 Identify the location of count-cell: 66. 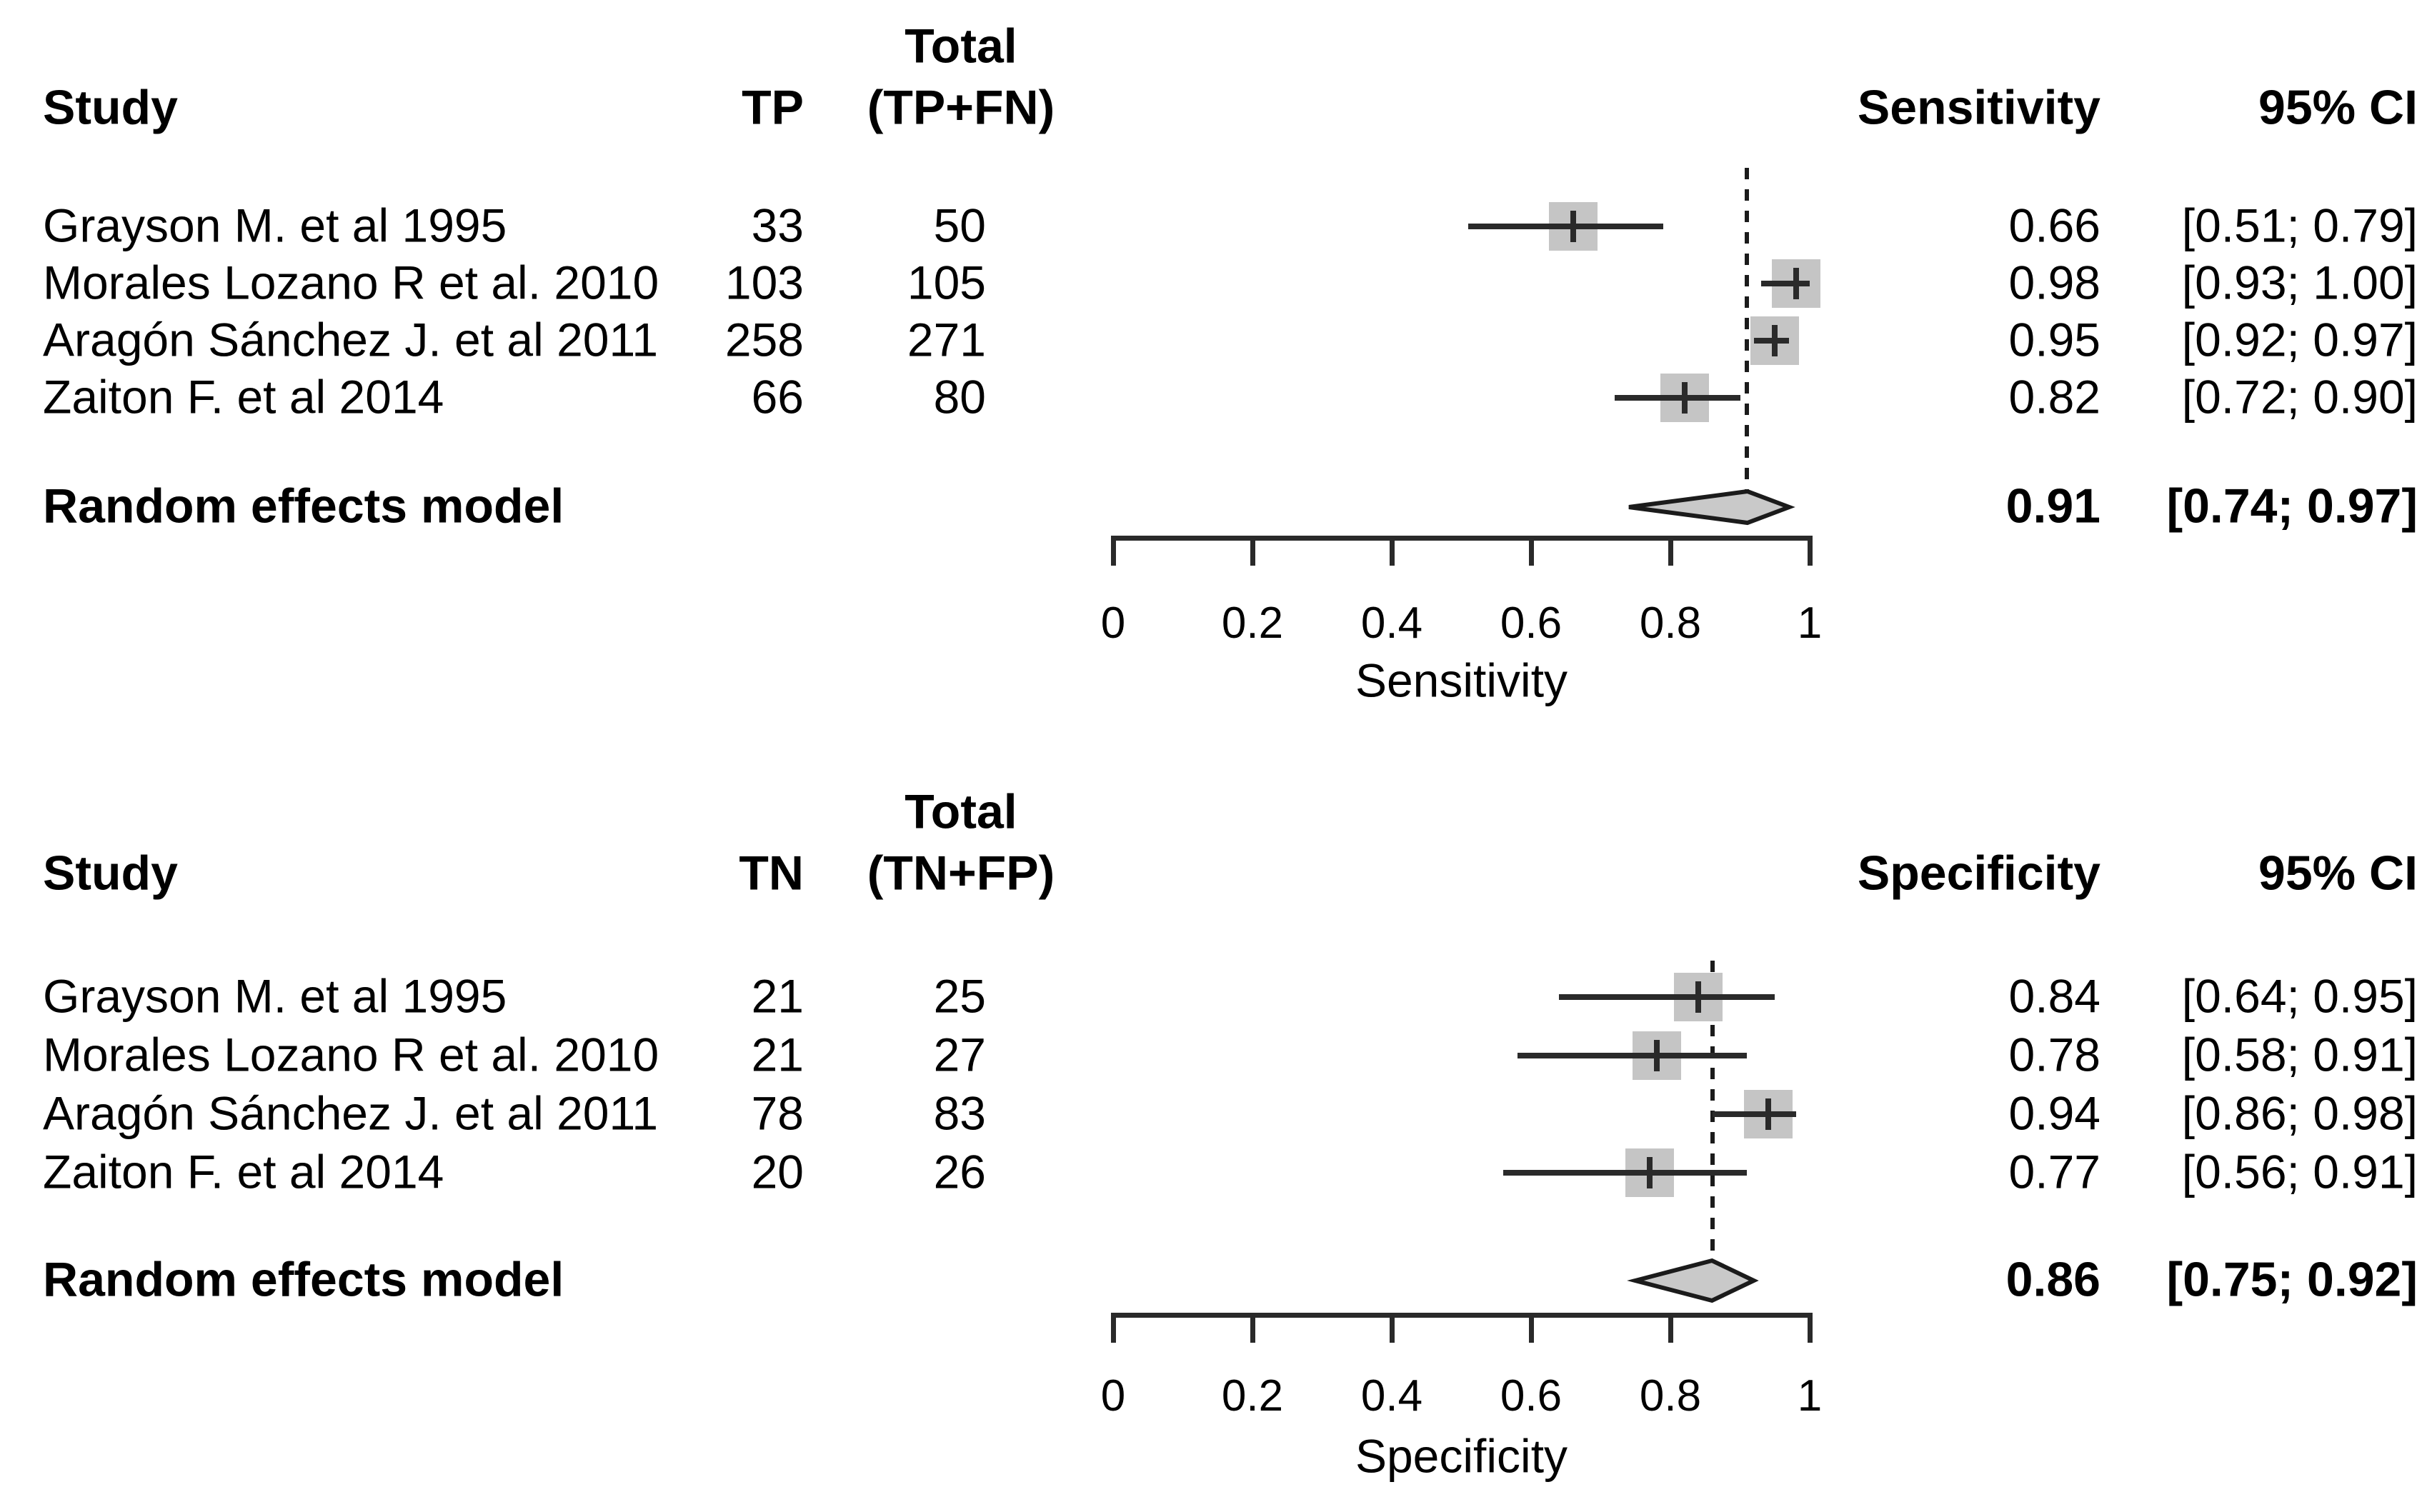
(778, 397).